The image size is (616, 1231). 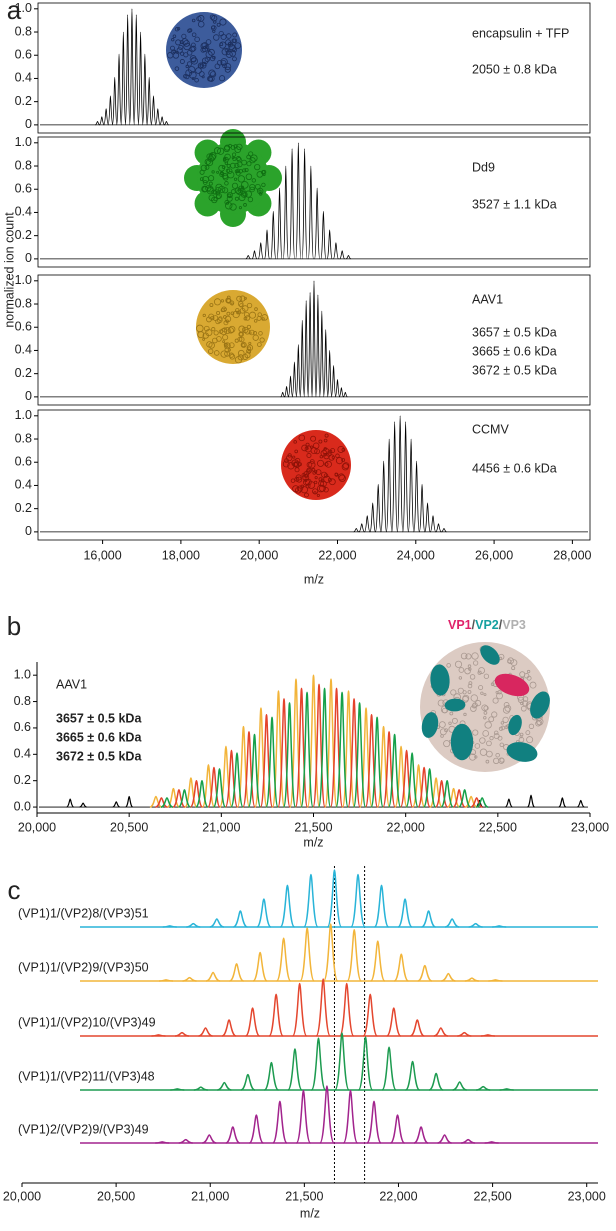 I want to click on plot-frame, so click(x=314, y=475).